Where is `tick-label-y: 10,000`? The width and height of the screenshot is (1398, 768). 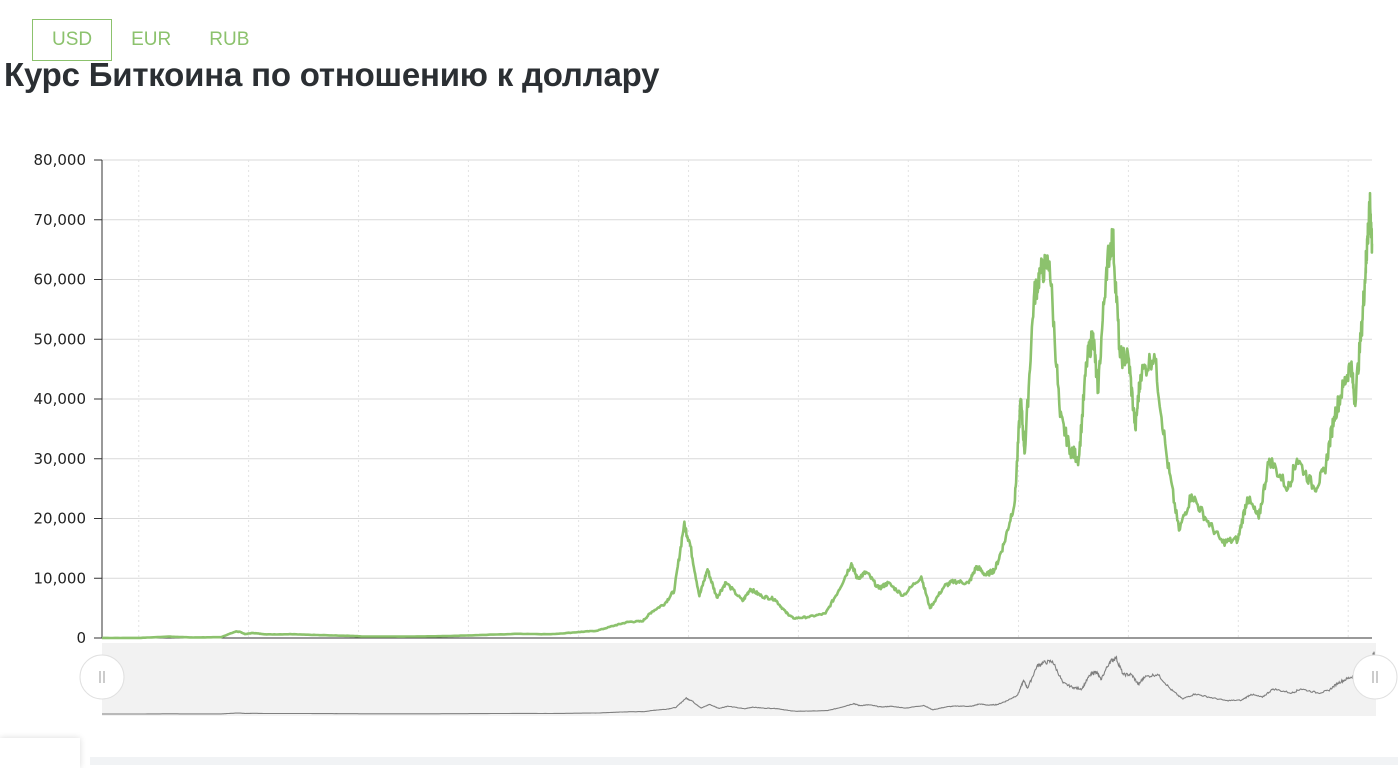
tick-label-y: 10,000 is located at coordinates (60, 578).